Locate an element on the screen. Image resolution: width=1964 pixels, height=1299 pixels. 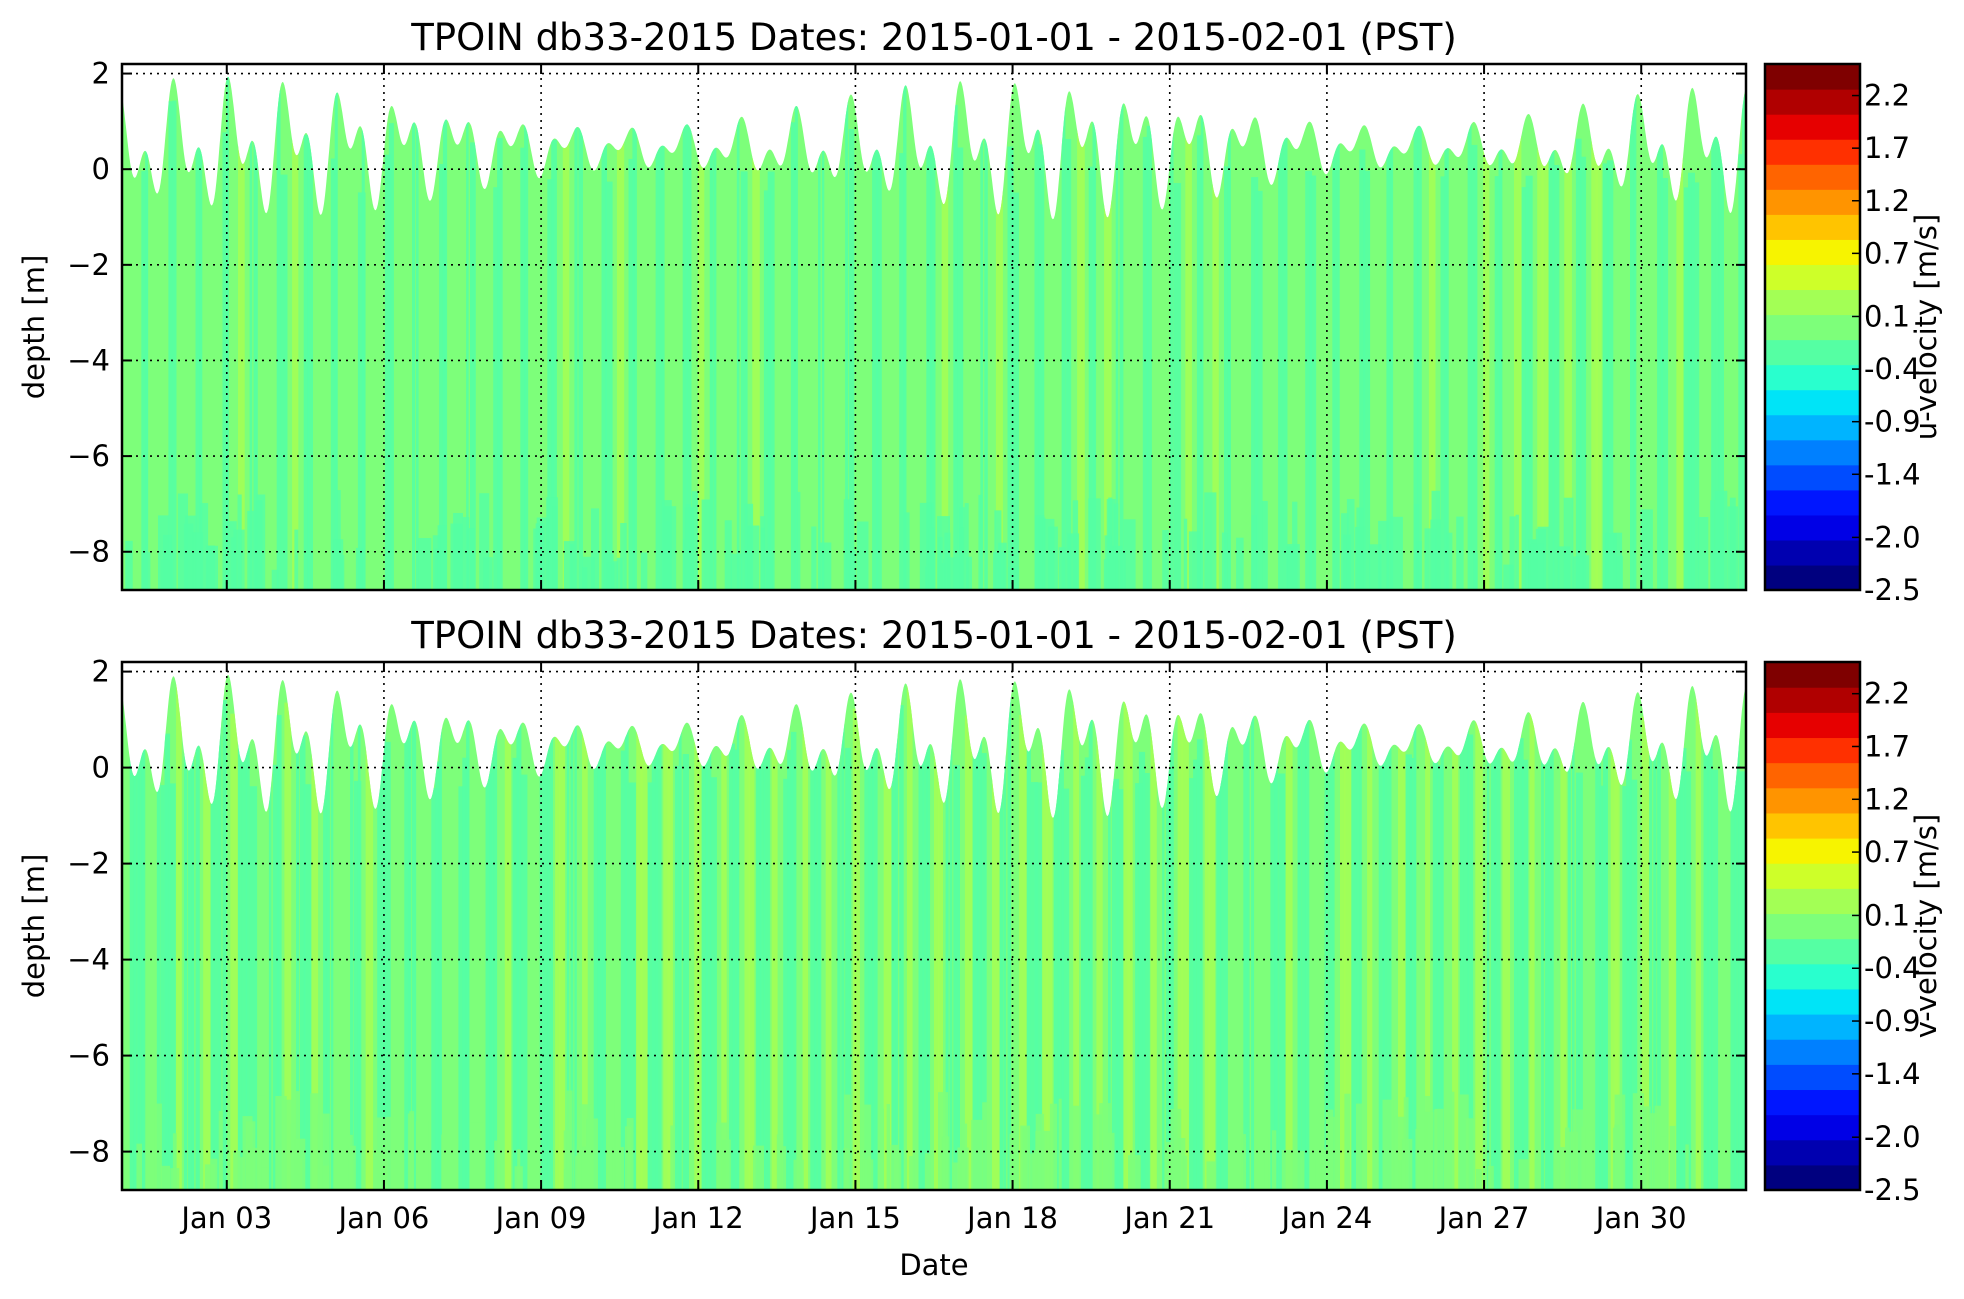
colorbar-label: v-velocity [m/s] is located at coordinates (1926, 926).